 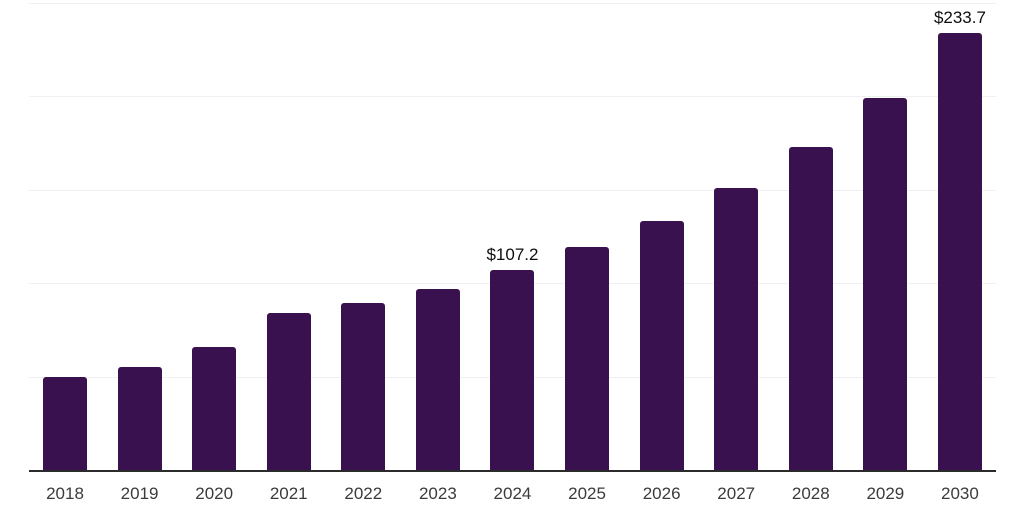 What do you see at coordinates (512, 254) in the screenshot?
I see `data-label-2024: $107.2` at bounding box center [512, 254].